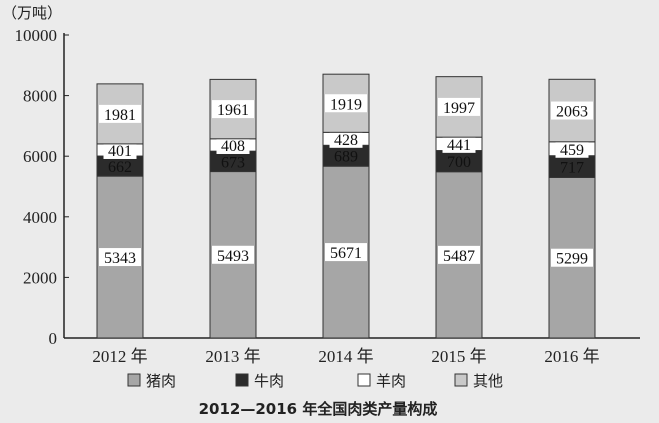  What do you see at coordinates (40, 96) in the screenshot?
I see `y-tick-label: 8000` at bounding box center [40, 96].